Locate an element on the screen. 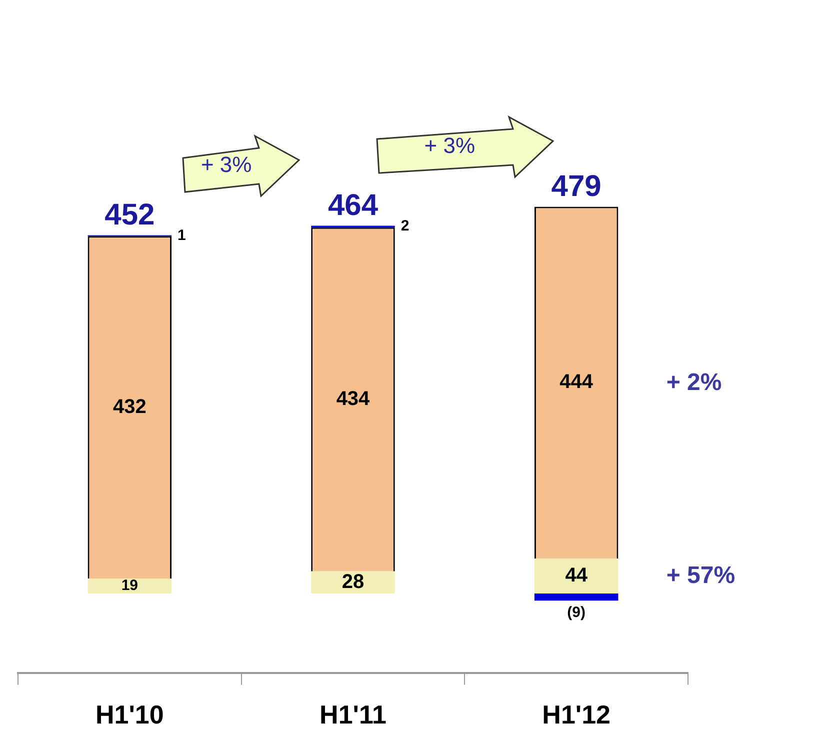 Image resolution: width=814 pixels, height=756 pixels. data-label: 444 is located at coordinates (577, 382).